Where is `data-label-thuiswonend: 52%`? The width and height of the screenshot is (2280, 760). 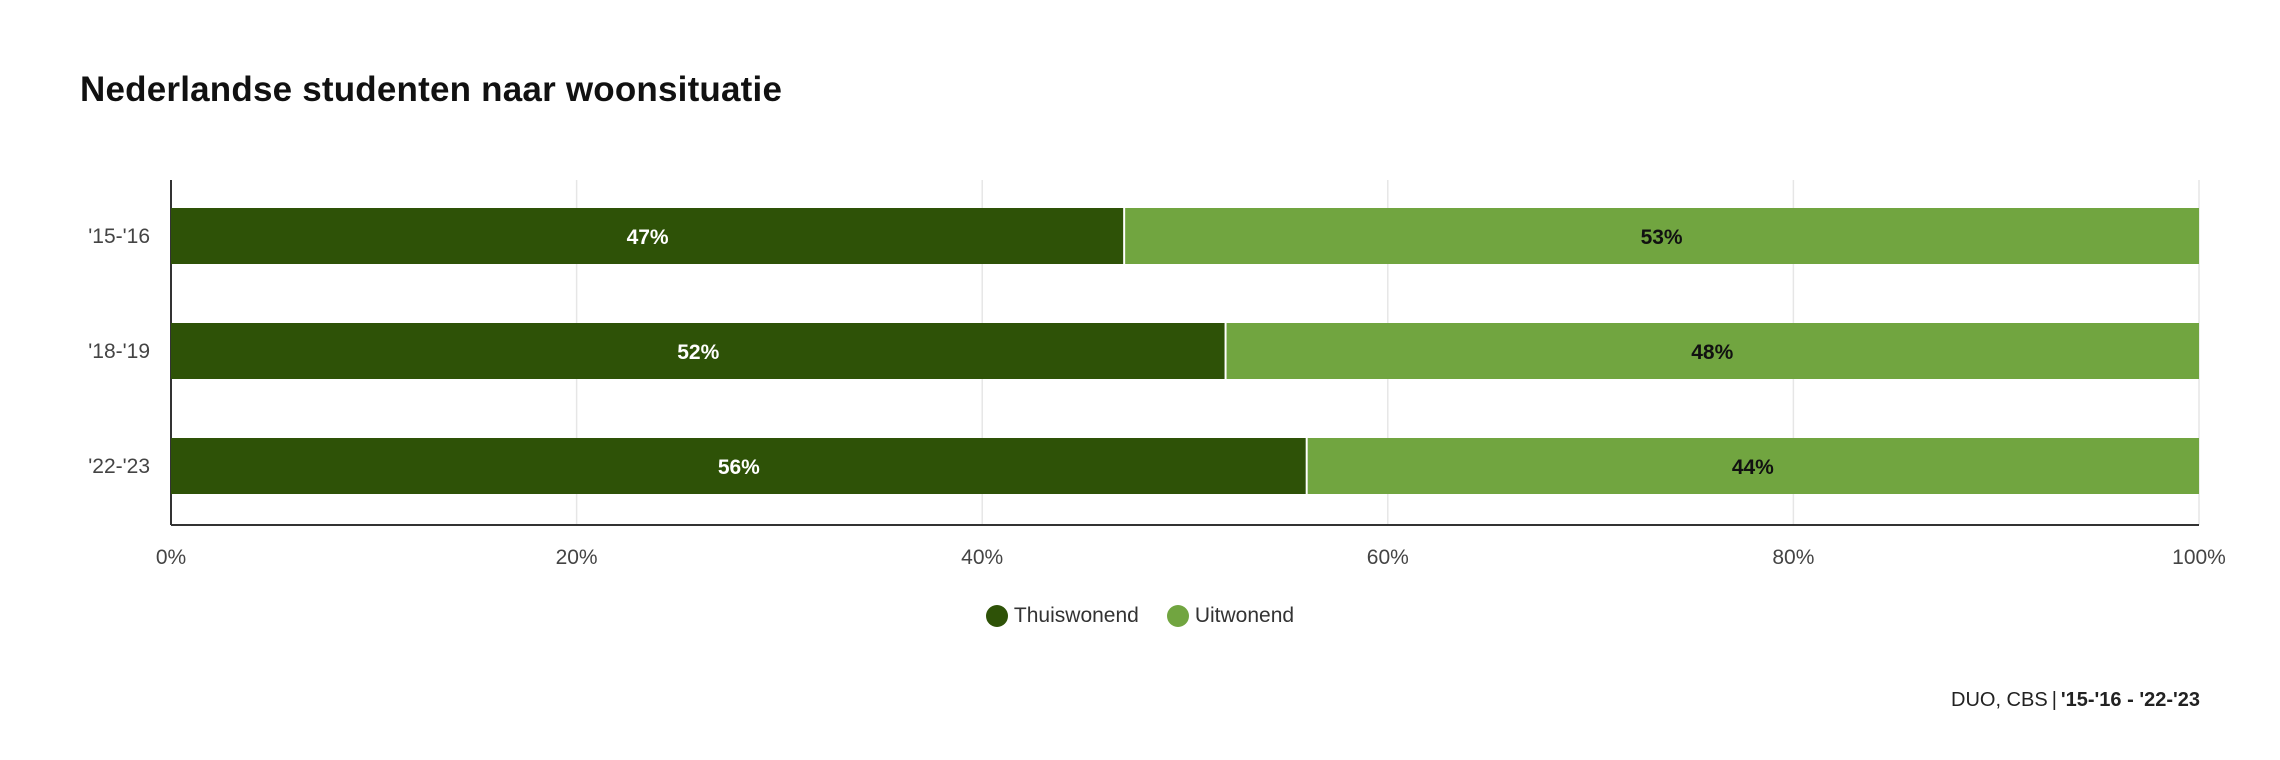
data-label-thuiswonend: 52% is located at coordinates (698, 352).